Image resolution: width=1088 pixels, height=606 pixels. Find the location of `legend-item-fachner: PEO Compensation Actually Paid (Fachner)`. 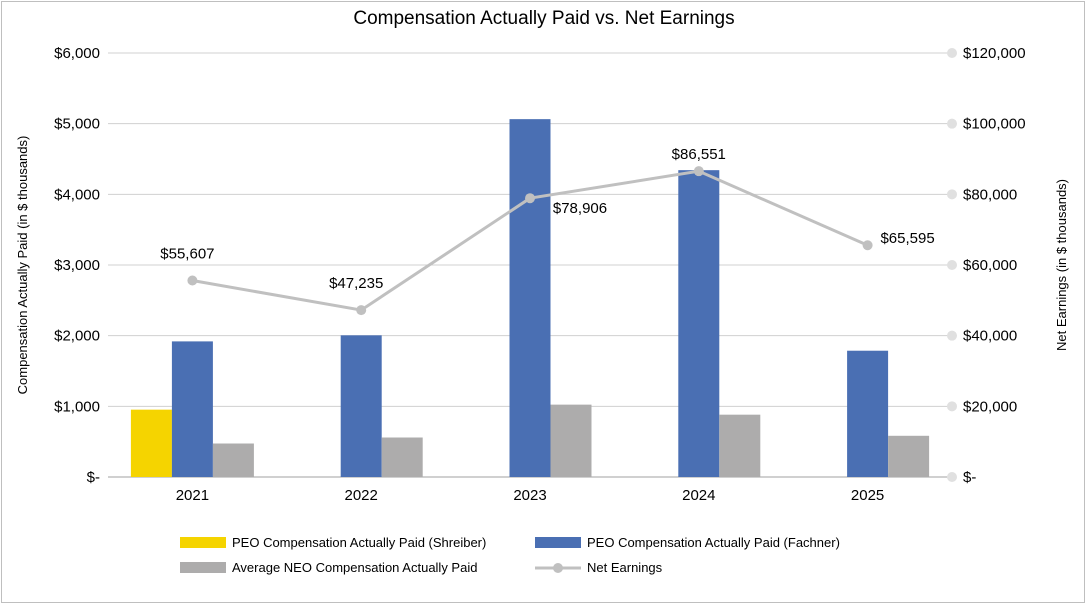

legend-item-fachner: PEO Compensation Actually Paid (Fachner) is located at coordinates (687, 542).